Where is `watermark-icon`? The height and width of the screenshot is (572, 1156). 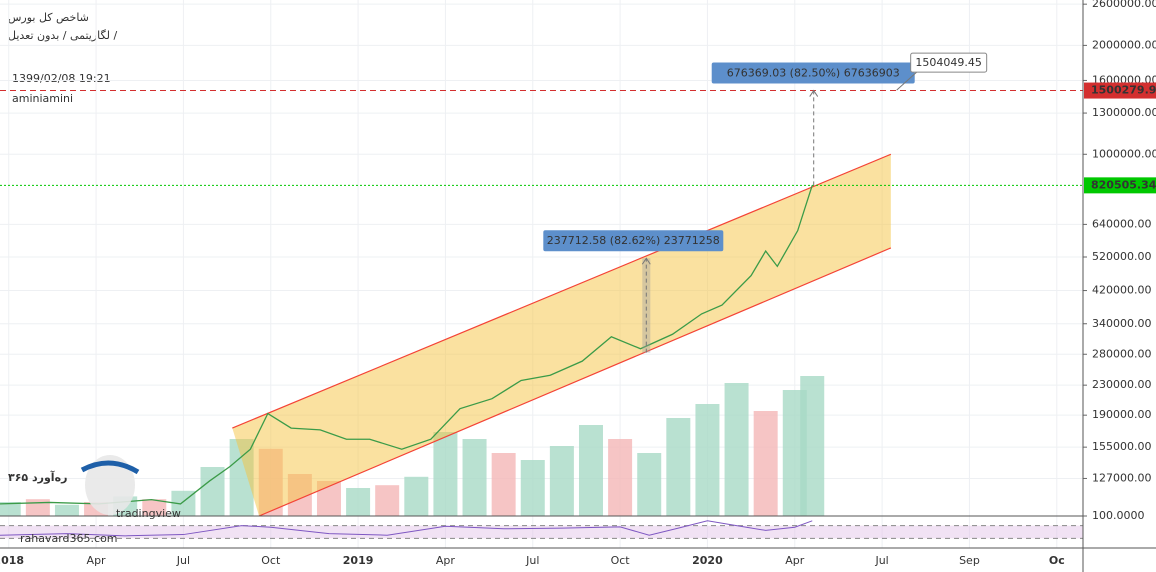 watermark-icon is located at coordinates (110, 485).